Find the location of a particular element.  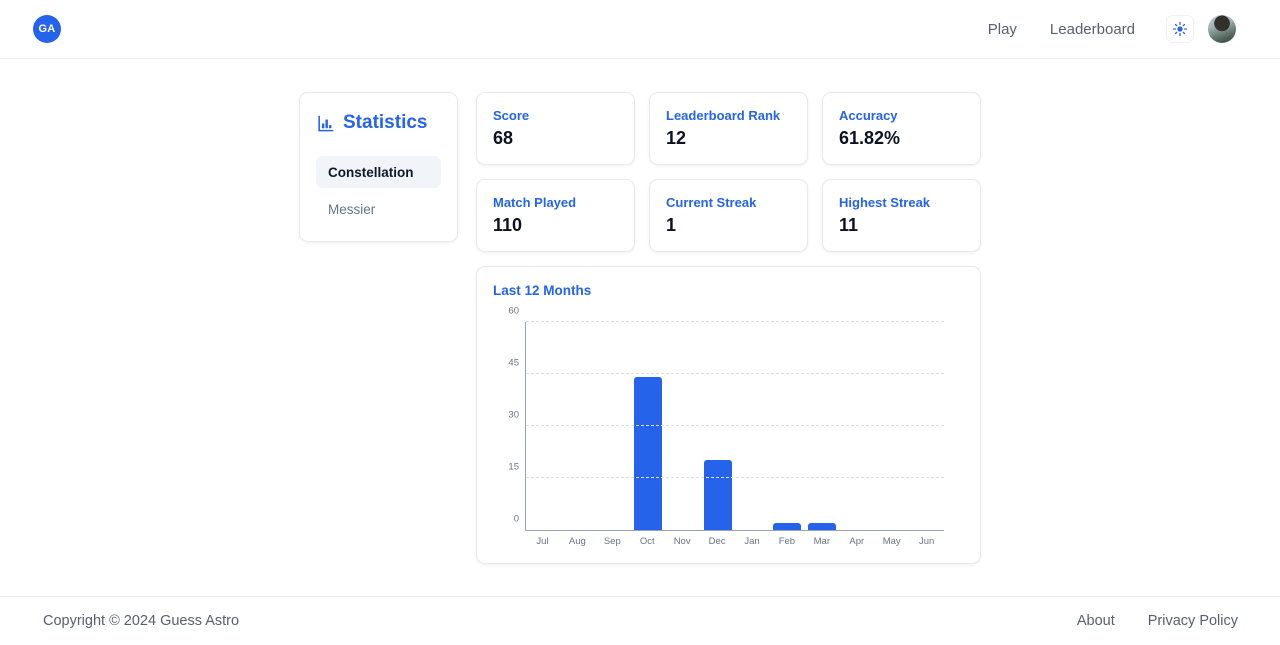

x-tick-label-jul: Jul is located at coordinates (542, 541).